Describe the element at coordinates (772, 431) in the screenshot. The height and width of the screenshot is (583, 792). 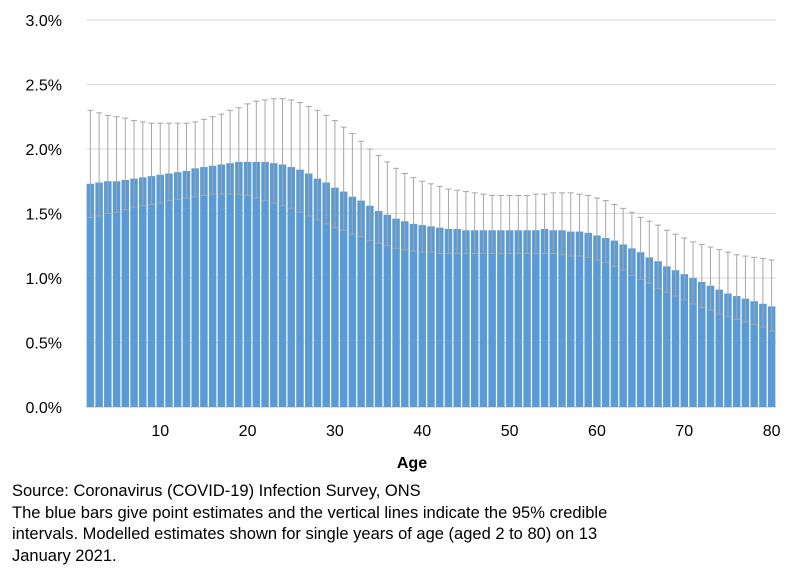
I see `x-tick-label: 80` at that location.